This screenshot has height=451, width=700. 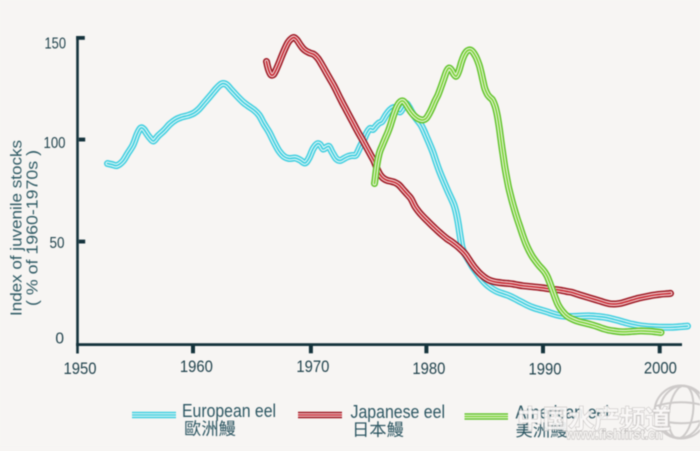 What do you see at coordinates (80, 369) in the screenshot?
I see `svg-text: 1950` at bounding box center [80, 369].